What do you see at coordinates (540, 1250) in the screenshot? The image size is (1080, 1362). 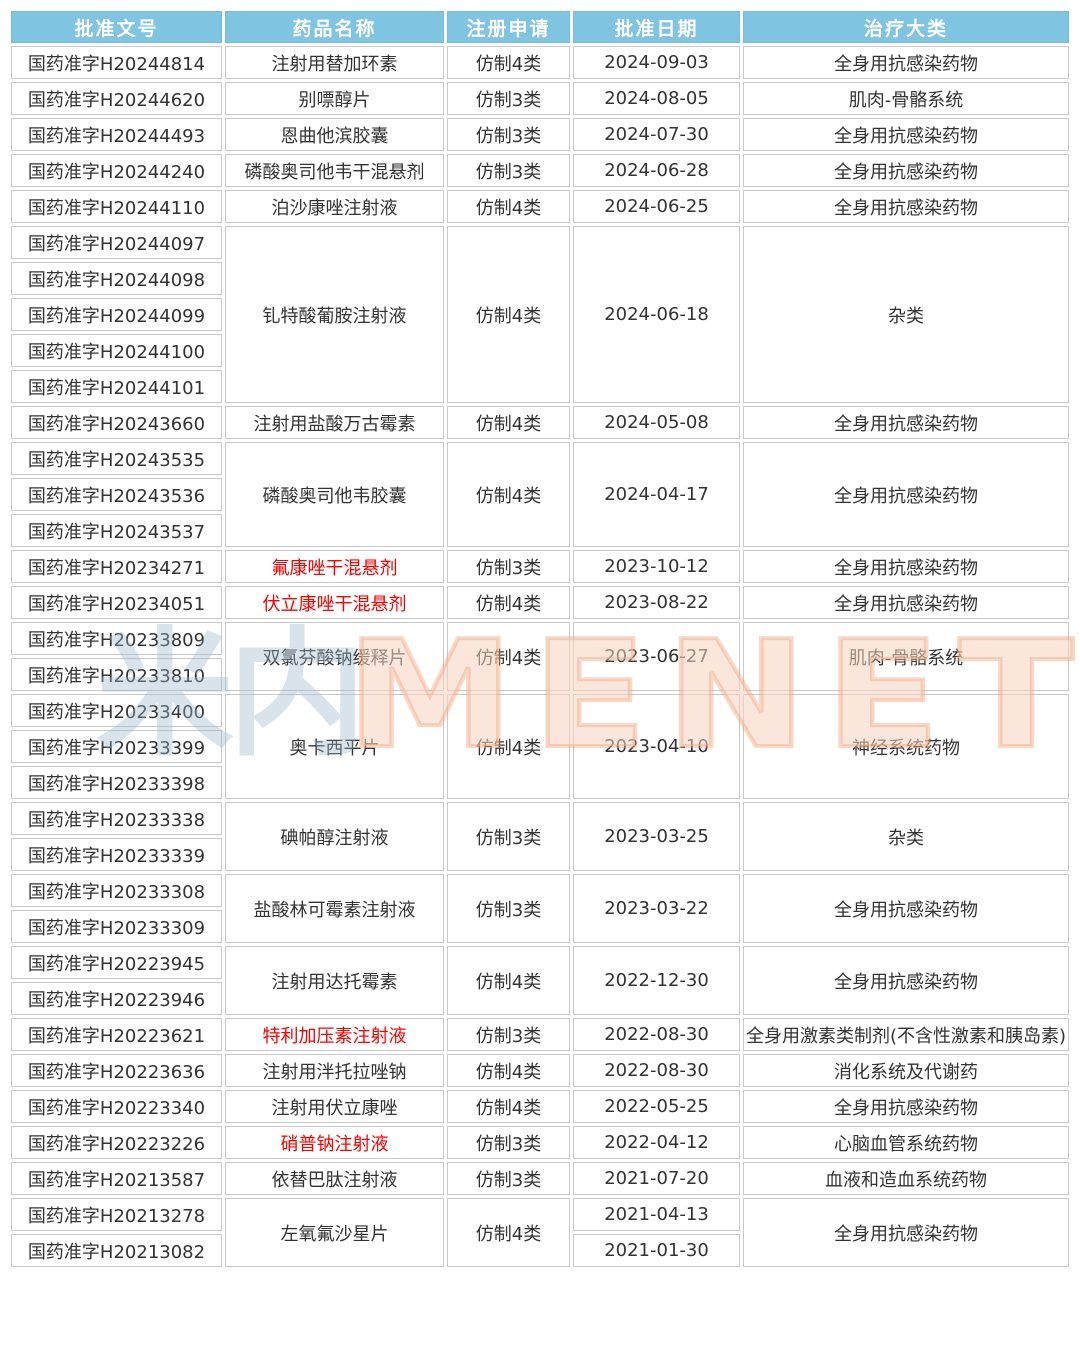 I see `table-row: 国药准字H20213082 2021-01-30` at bounding box center [540, 1250].